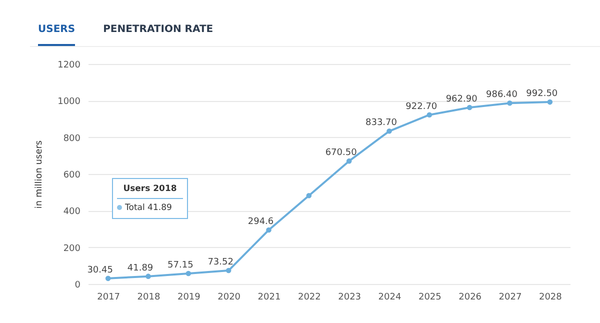 The image size is (600, 323). I want to click on annotation: Total 41.89, so click(148, 208).